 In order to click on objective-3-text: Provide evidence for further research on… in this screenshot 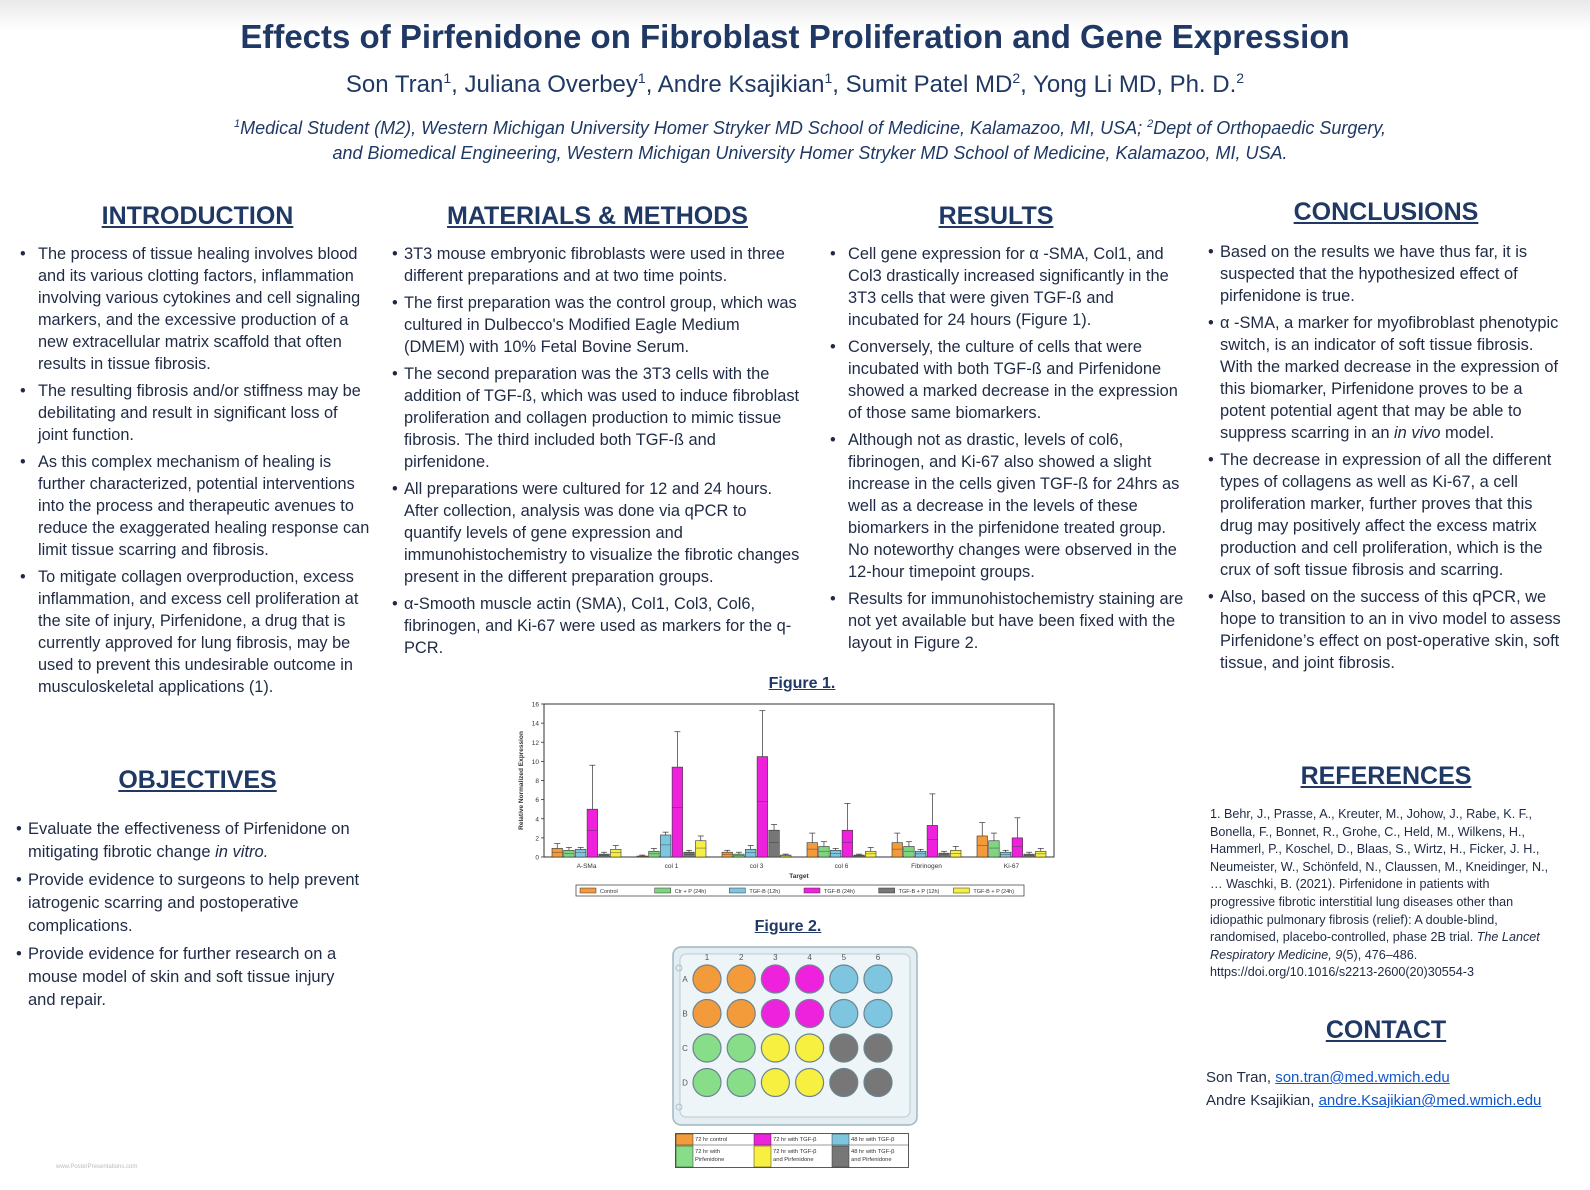, I will do `click(182, 977)`.